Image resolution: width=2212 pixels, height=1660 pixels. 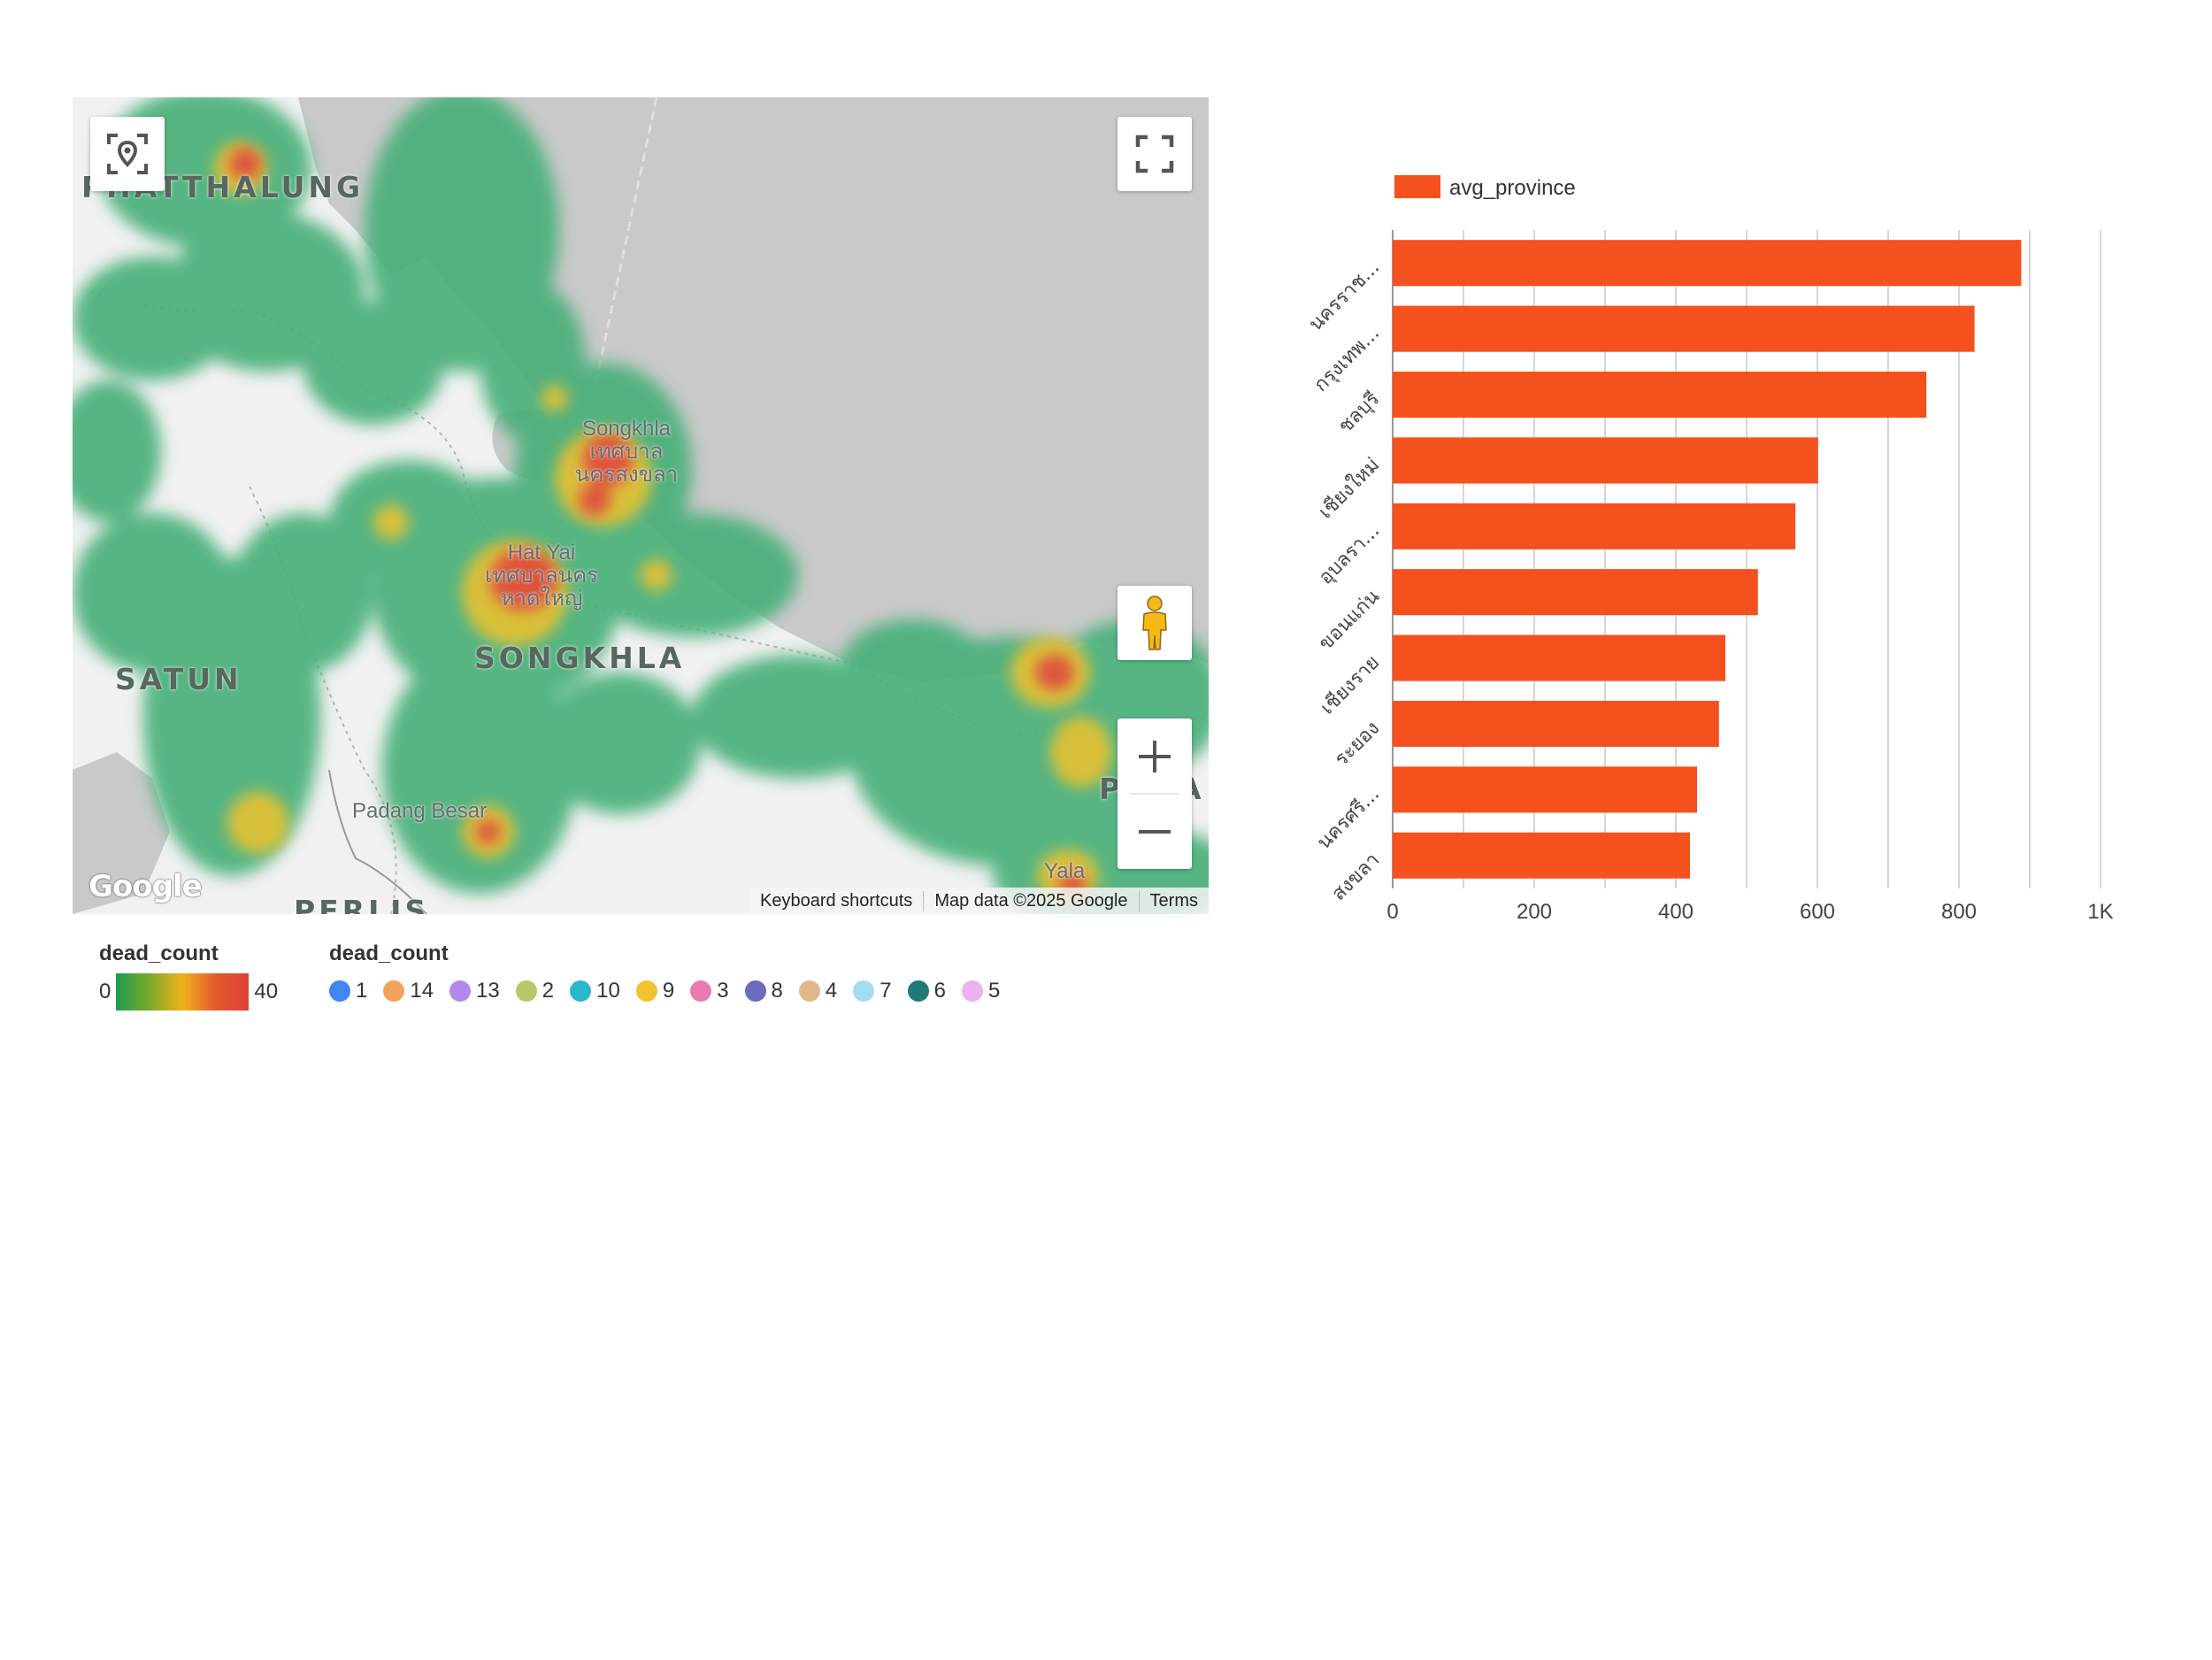 I want to click on gradient-legend: 0 40, so click(x=188, y=992).